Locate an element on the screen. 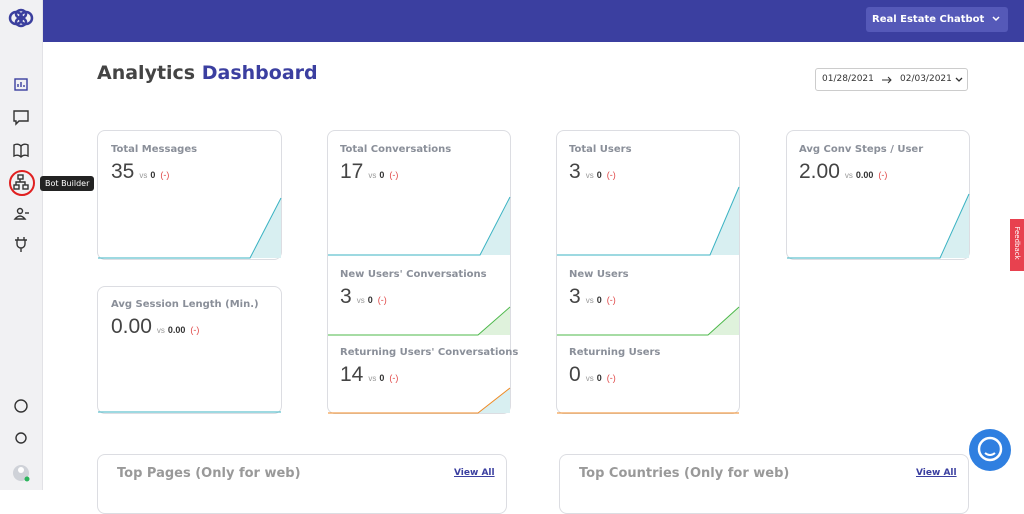  card-value-row: 14 vs 0 (-) is located at coordinates (369, 375).